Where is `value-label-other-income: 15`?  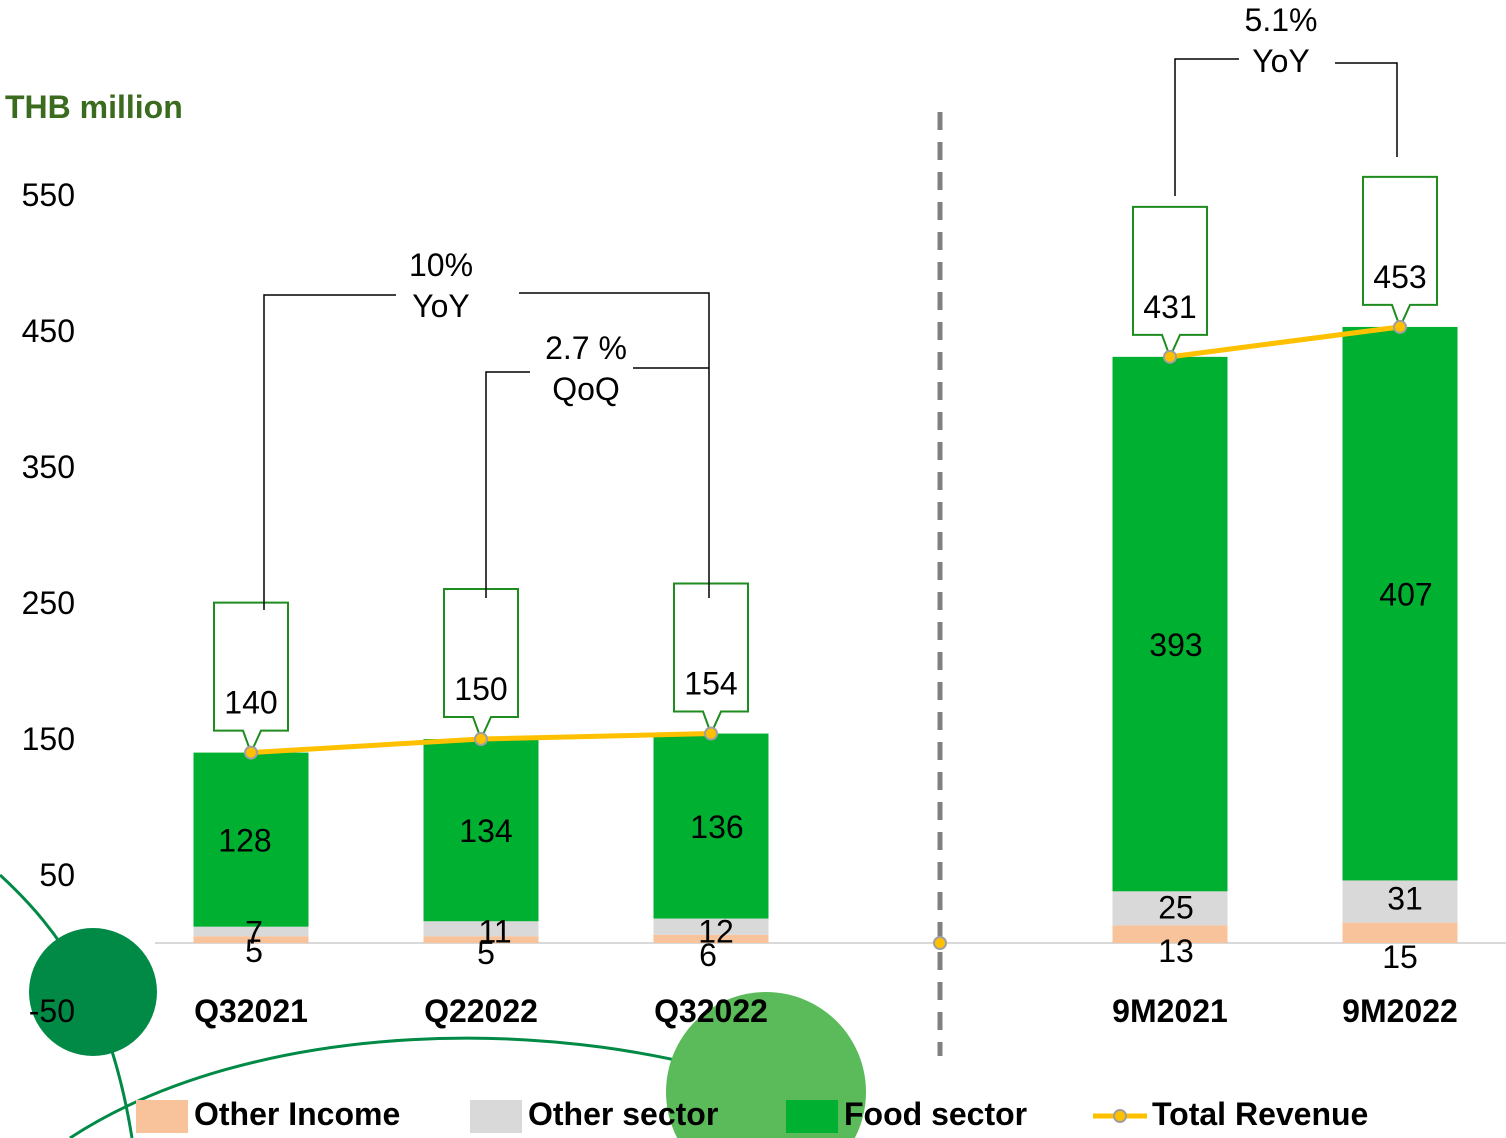
value-label-other-income: 15 is located at coordinates (1400, 957).